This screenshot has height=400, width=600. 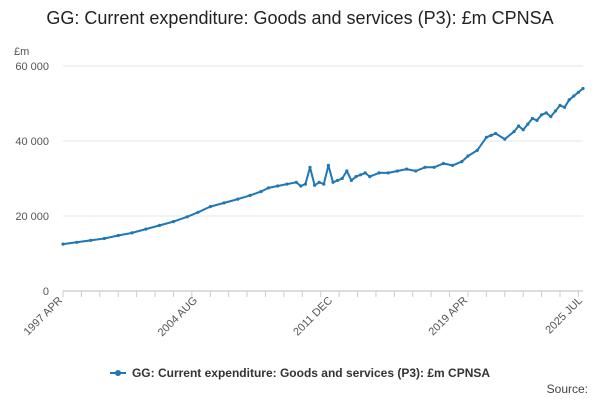 I want to click on y-axis-unit-label: £m, so click(x=22, y=52).